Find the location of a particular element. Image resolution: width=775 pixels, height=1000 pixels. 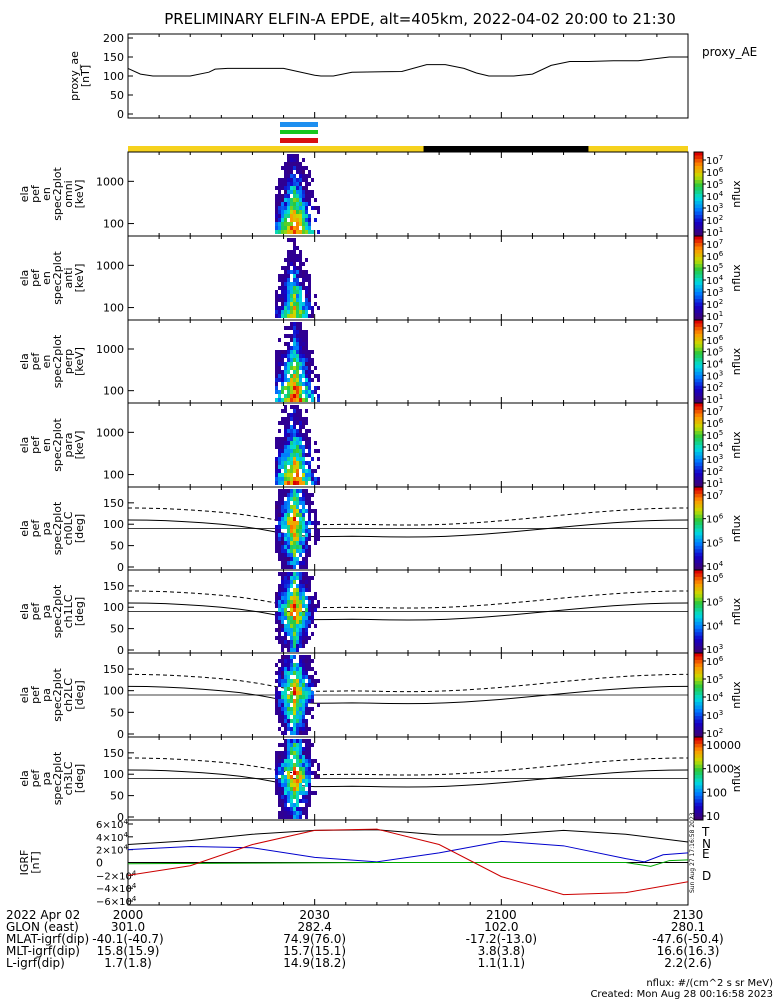

y-tick-label: 100 is located at coordinates (113, 774).